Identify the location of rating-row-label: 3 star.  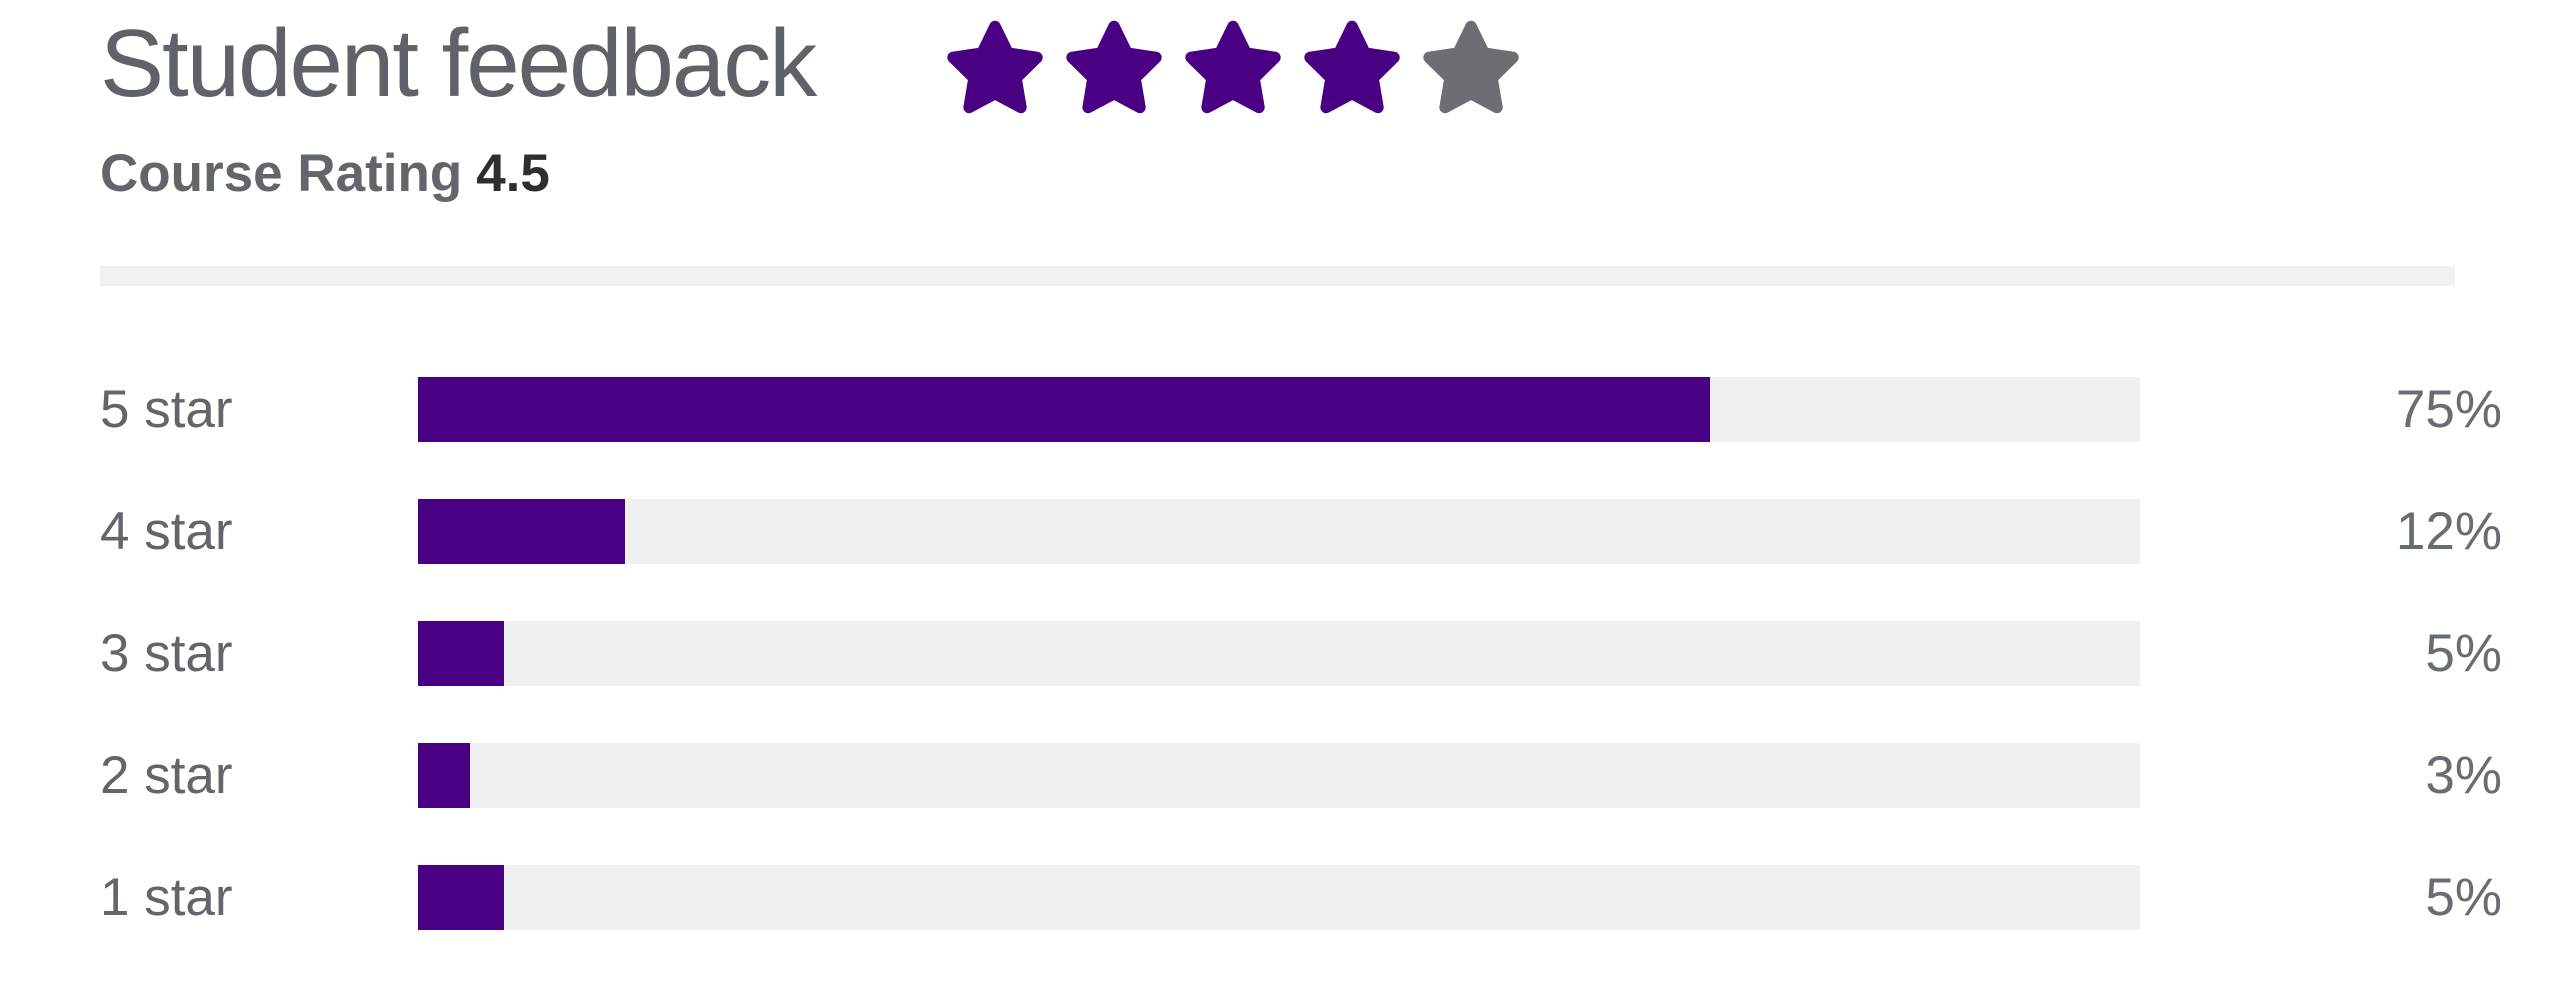
(166, 653).